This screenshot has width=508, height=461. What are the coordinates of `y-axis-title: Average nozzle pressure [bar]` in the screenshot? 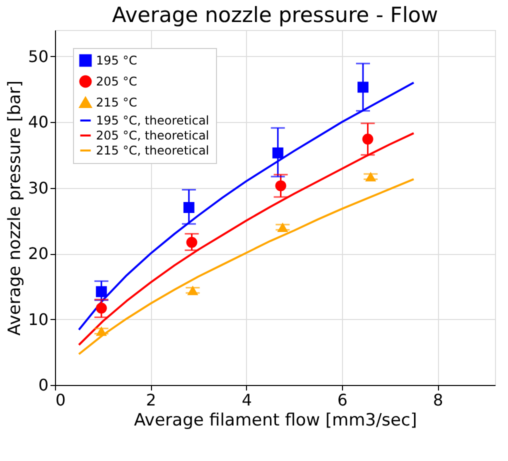 It's located at (15, 208).